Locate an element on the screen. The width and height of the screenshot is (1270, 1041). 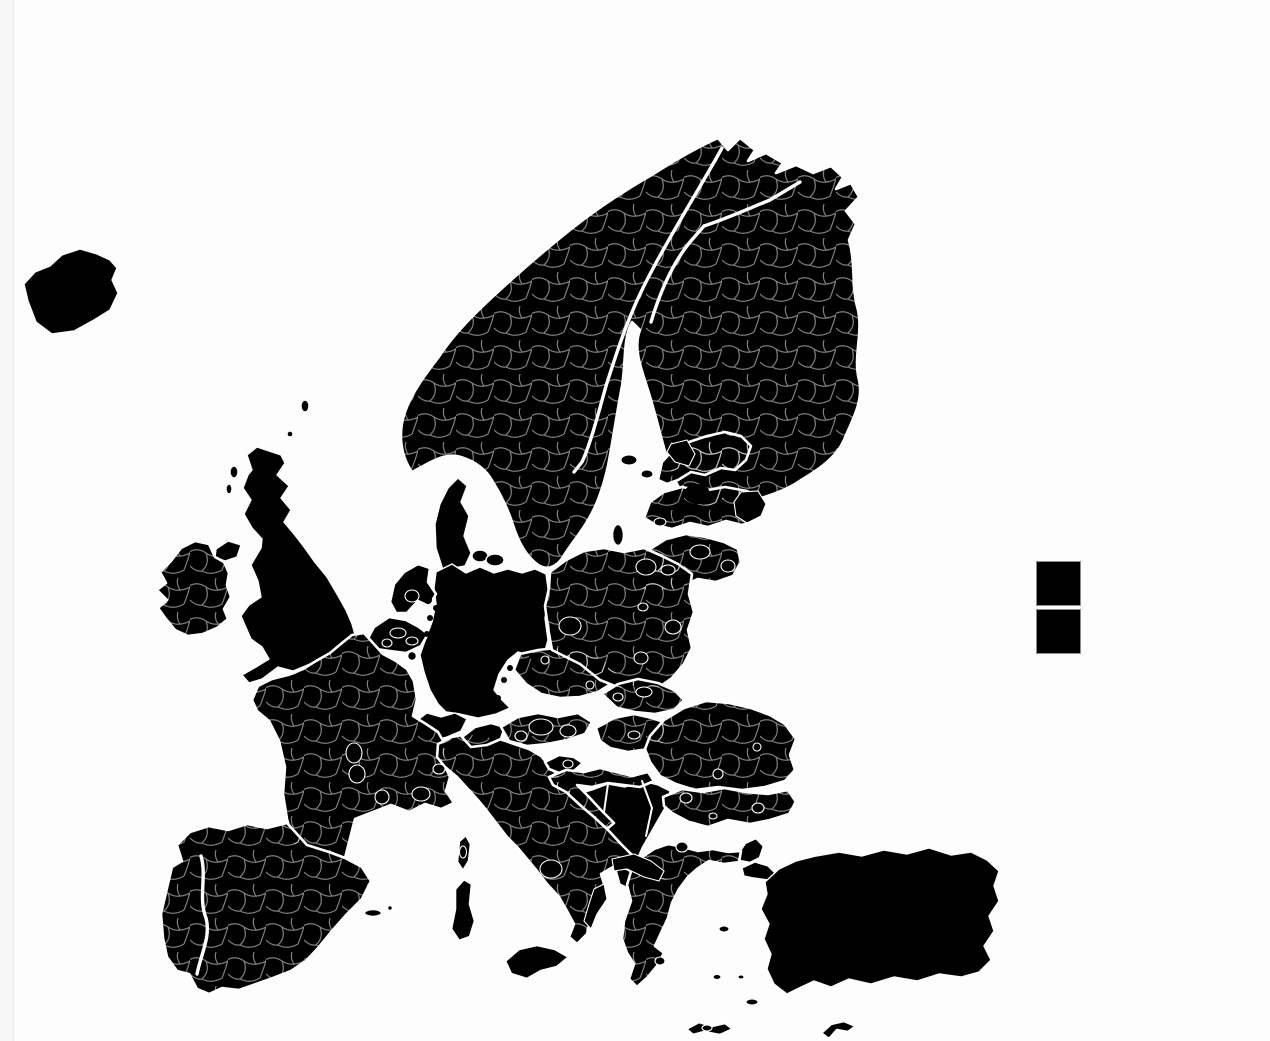
germany-yes-districts is located at coordinates (483, 640).